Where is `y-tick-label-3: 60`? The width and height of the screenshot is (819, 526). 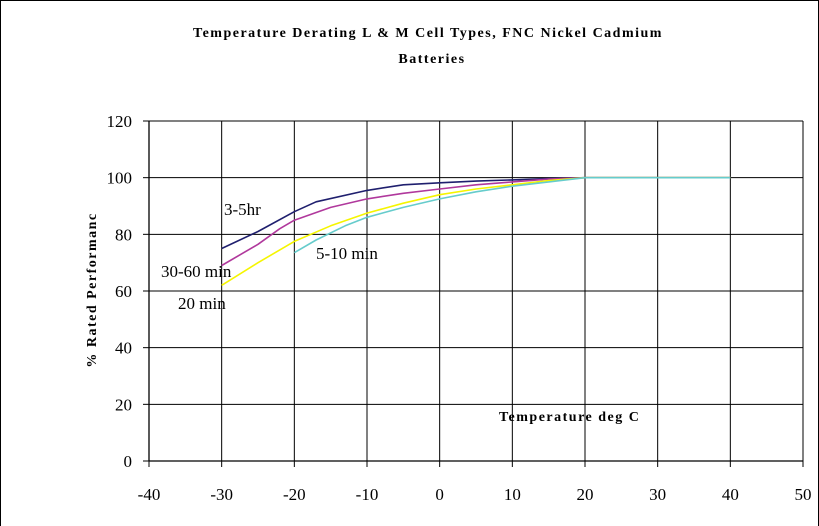 y-tick-label-3: 60 is located at coordinates (123, 291).